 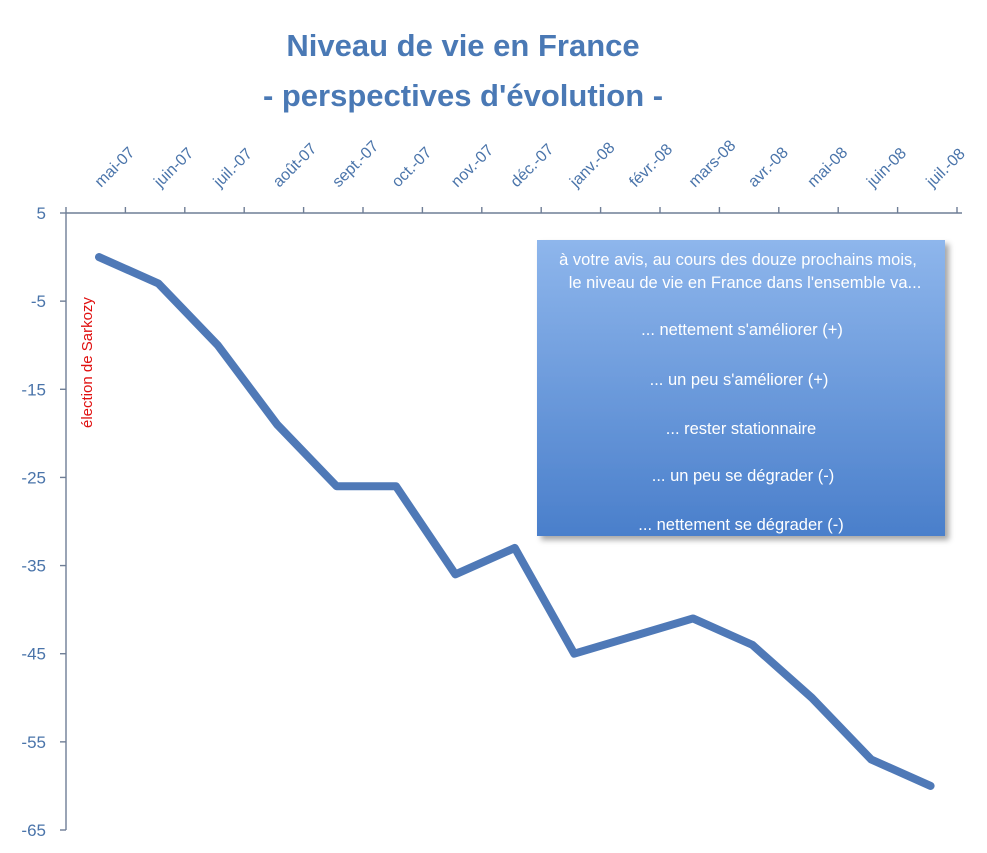 What do you see at coordinates (743, 476) in the screenshot?
I see `legend-option-4: ... un peu se dégrader (-)` at bounding box center [743, 476].